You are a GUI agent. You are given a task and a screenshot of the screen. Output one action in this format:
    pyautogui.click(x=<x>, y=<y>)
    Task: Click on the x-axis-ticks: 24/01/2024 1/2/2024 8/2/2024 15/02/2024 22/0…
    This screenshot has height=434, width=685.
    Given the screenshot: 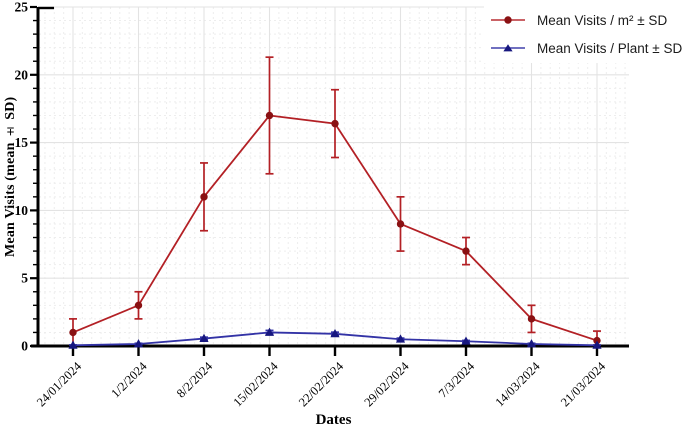 What is the action you would take?
    pyautogui.click(x=321, y=378)
    